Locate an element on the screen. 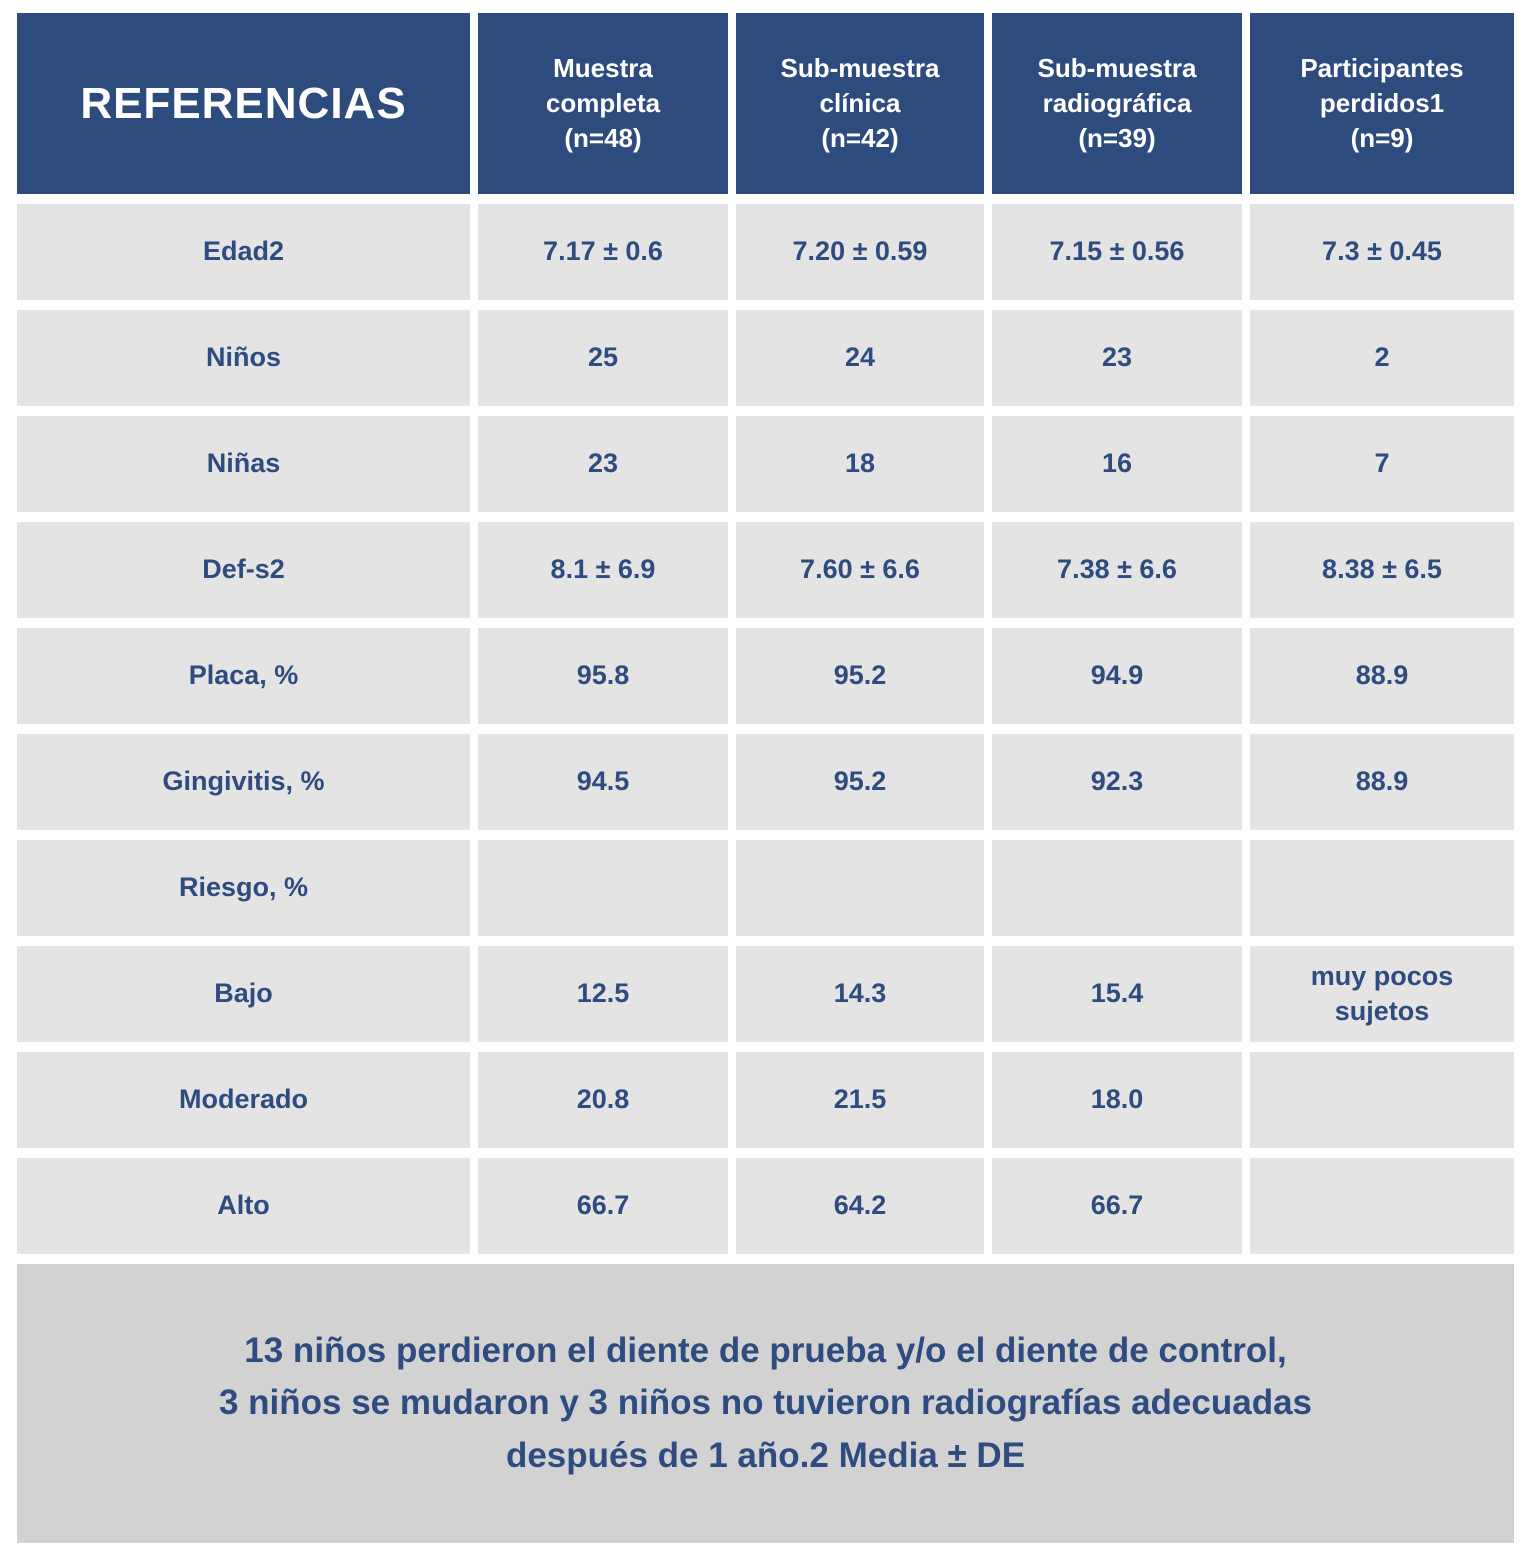  table-cell: 92.3 is located at coordinates (1117, 782).